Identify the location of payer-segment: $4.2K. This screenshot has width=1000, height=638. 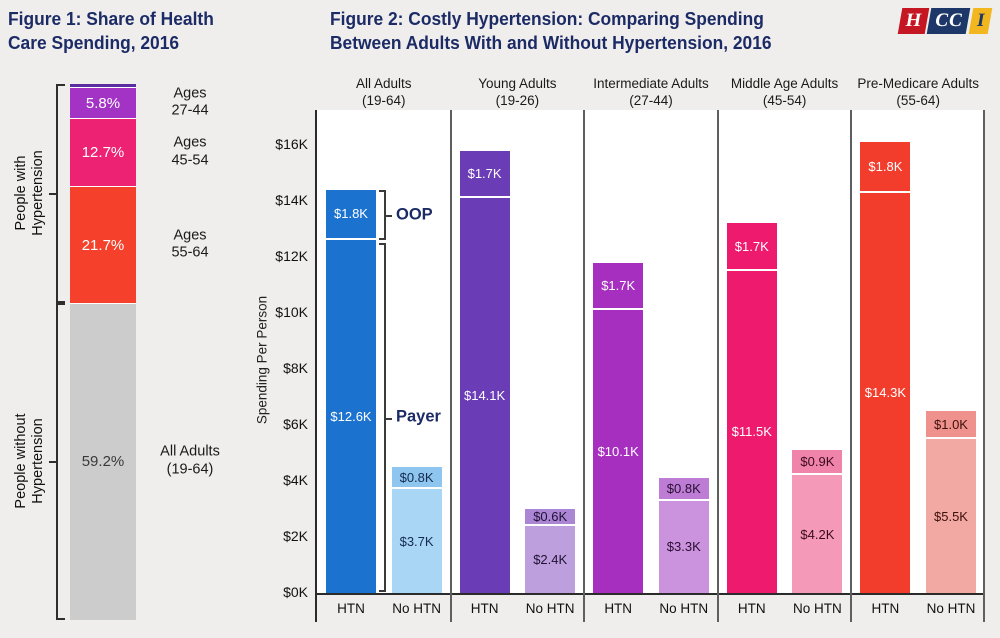
(817, 534).